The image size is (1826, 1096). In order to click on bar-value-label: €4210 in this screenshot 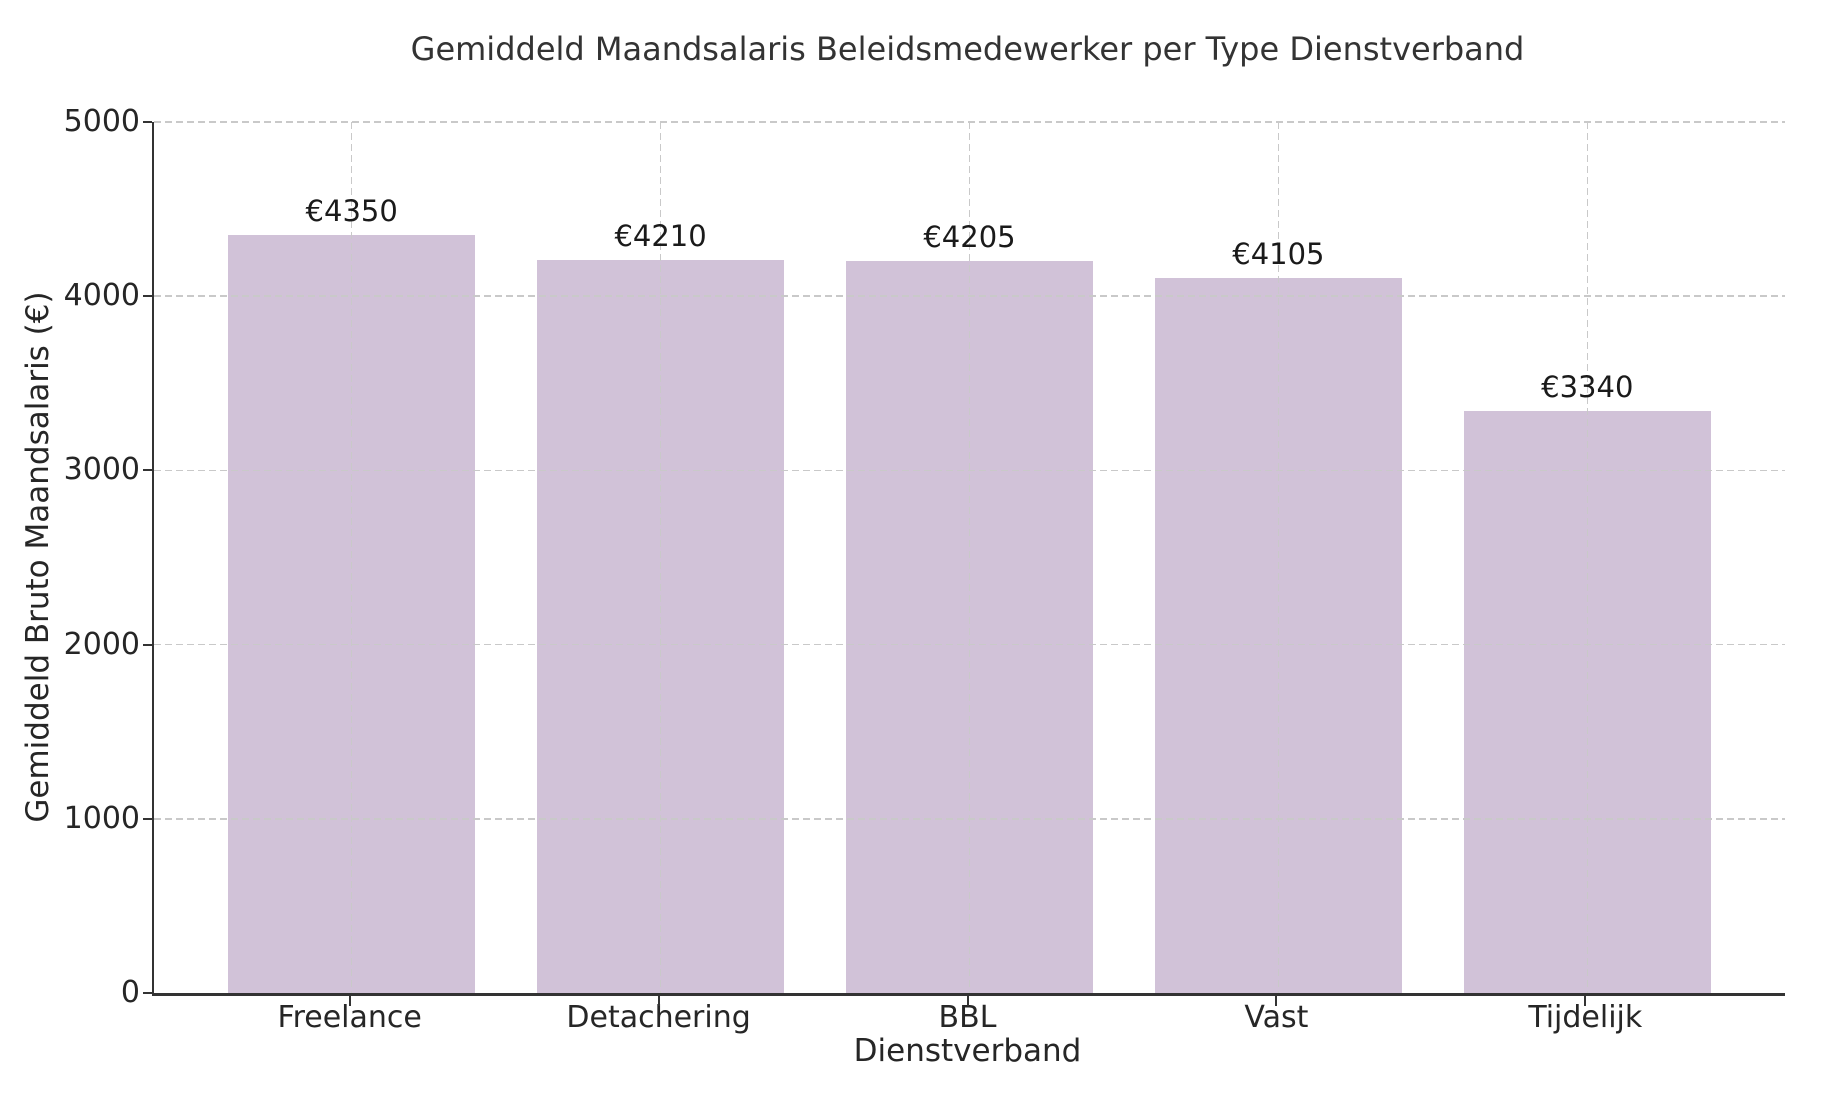, I will do `click(660, 235)`.